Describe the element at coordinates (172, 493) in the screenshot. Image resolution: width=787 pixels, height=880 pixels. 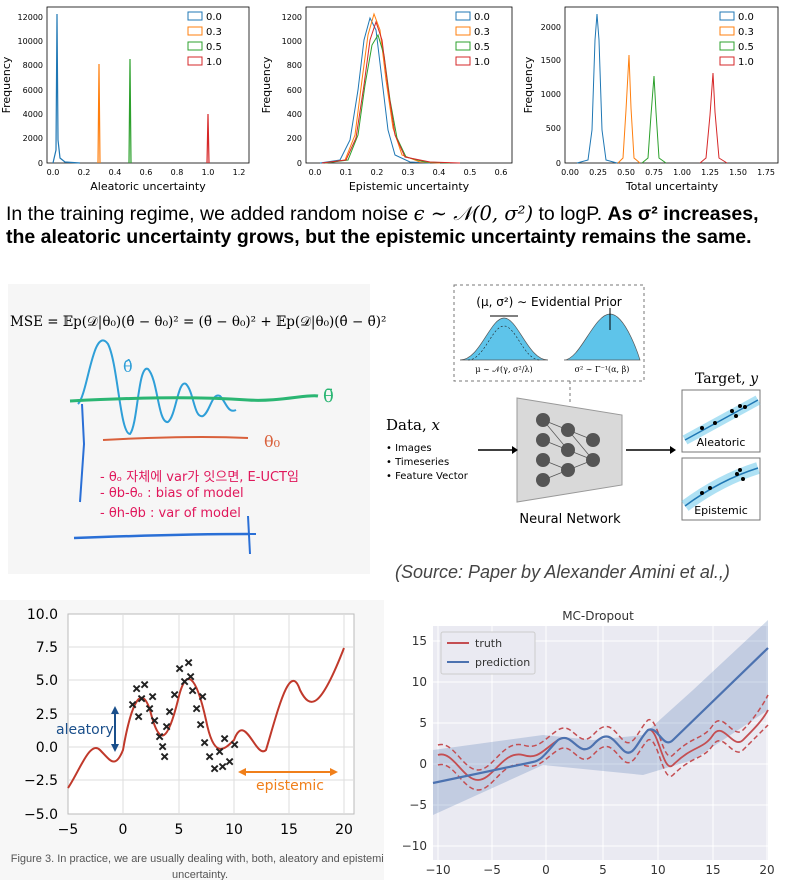
I see `sketch-note-2: - θb-θₒ : bias of model` at that location.